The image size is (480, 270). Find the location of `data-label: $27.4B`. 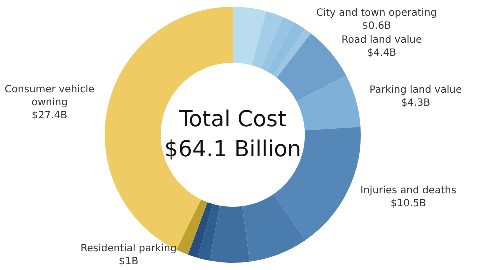

data-label: $27.4B is located at coordinates (50, 116).